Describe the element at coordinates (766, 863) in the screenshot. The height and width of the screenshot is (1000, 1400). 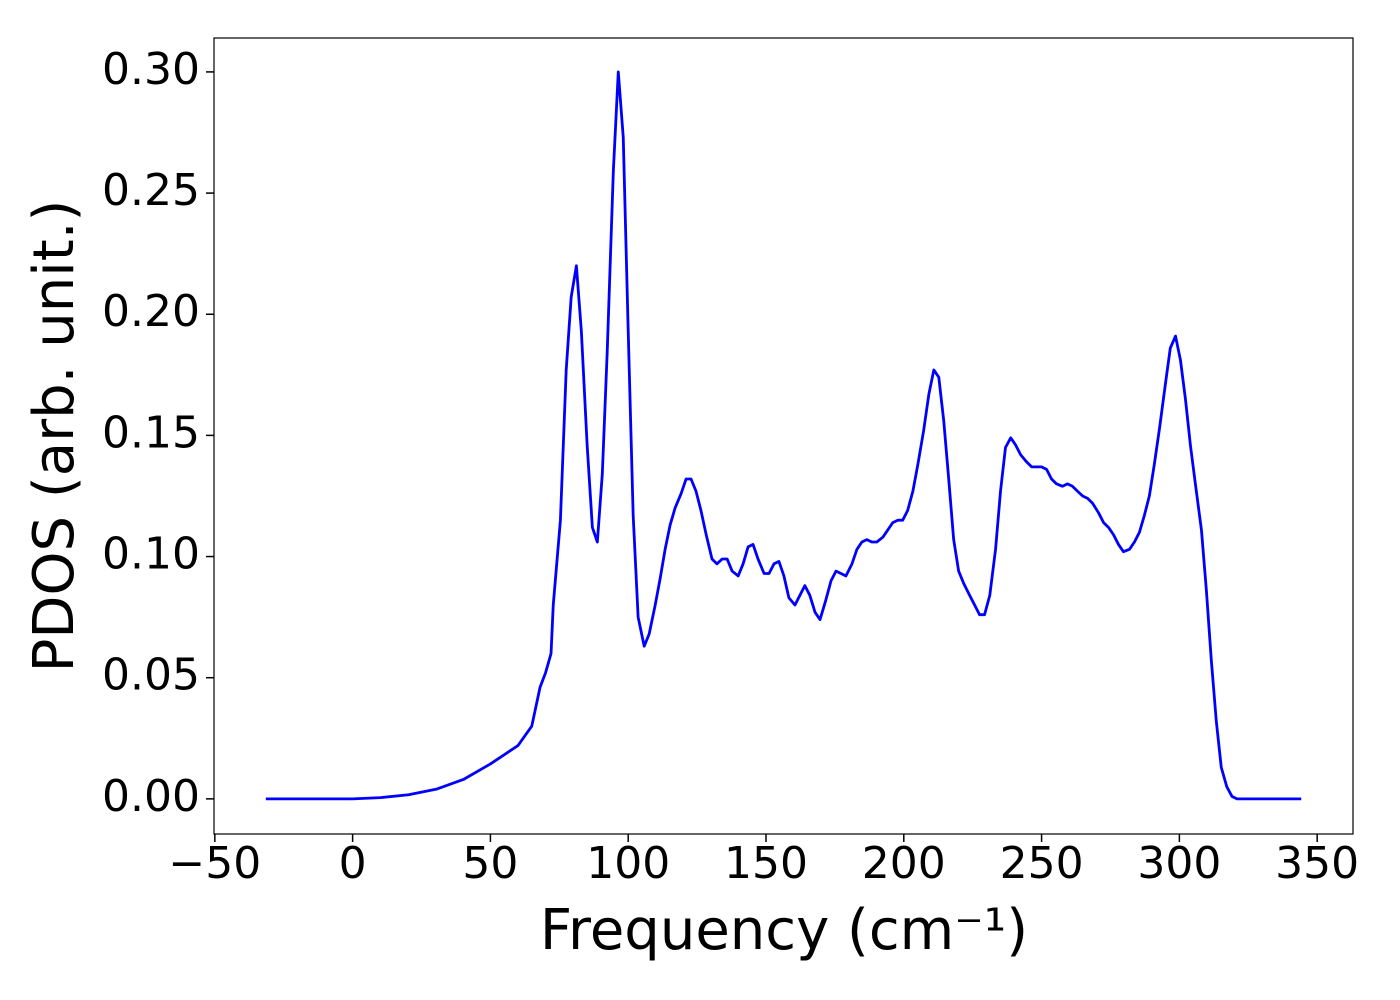
I see `x-tick-label: 150` at that location.